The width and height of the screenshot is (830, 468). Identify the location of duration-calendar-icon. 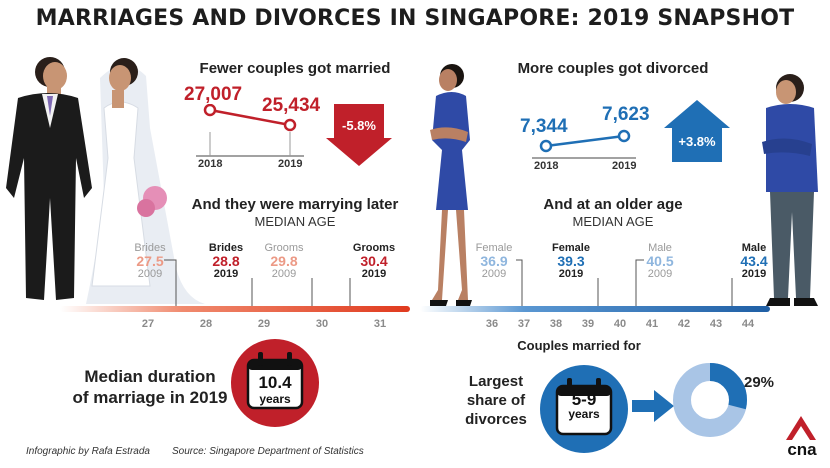
(275, 383).